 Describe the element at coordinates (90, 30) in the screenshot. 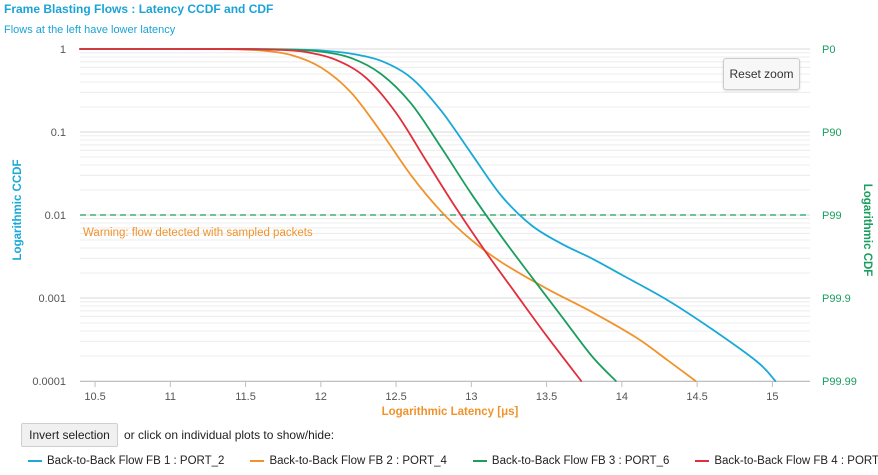

I see `chart-subtitle: Flows at the left have lower latency` at that location.